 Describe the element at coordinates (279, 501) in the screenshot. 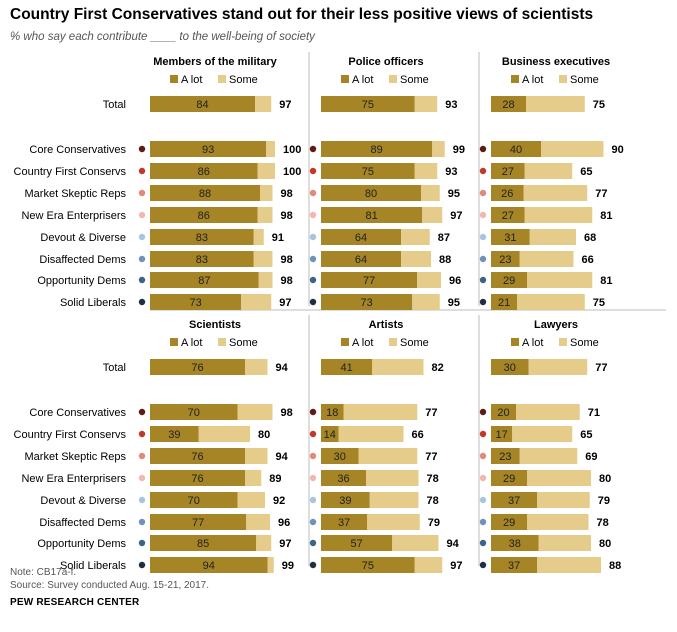

I see `value-total: 92` at that location.